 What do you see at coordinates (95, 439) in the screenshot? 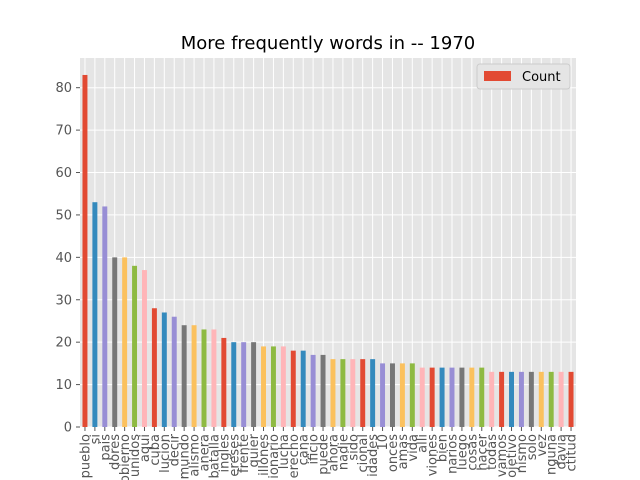
I see `x-tick-label: si` at bounding box center [95, 439].